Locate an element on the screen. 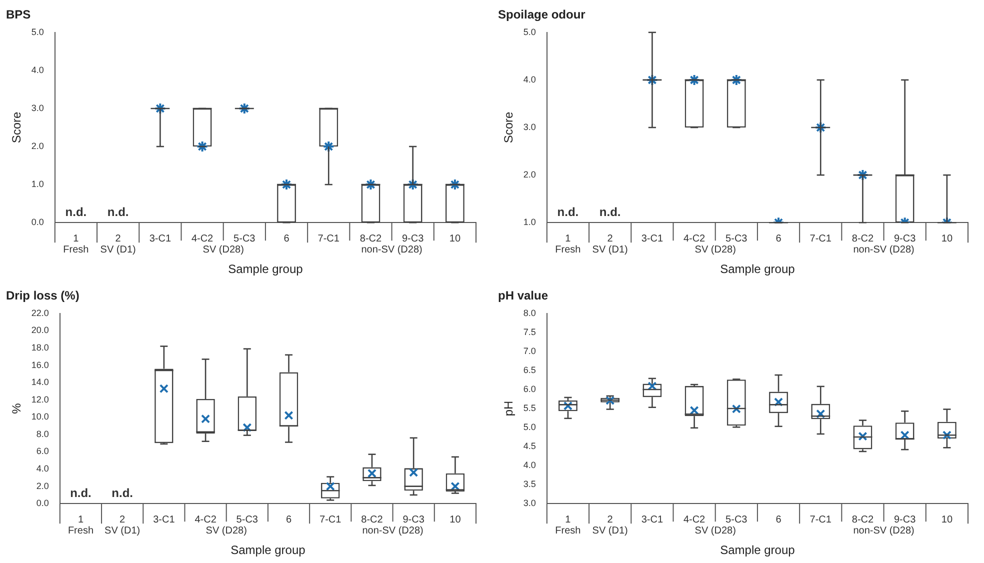  chart-title: pH value is located at coordinates (523, 295).